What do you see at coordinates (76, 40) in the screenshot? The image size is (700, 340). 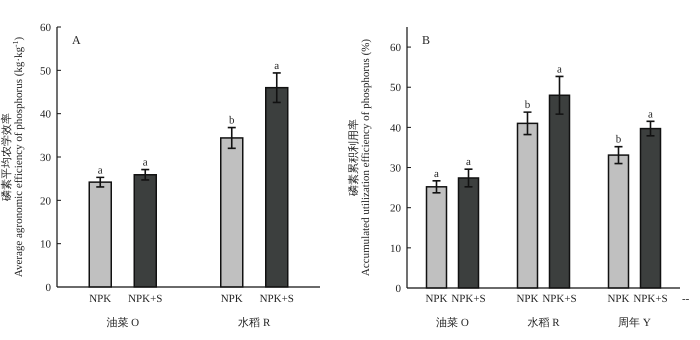 I see `text: A` at bounding box center [76, 40].